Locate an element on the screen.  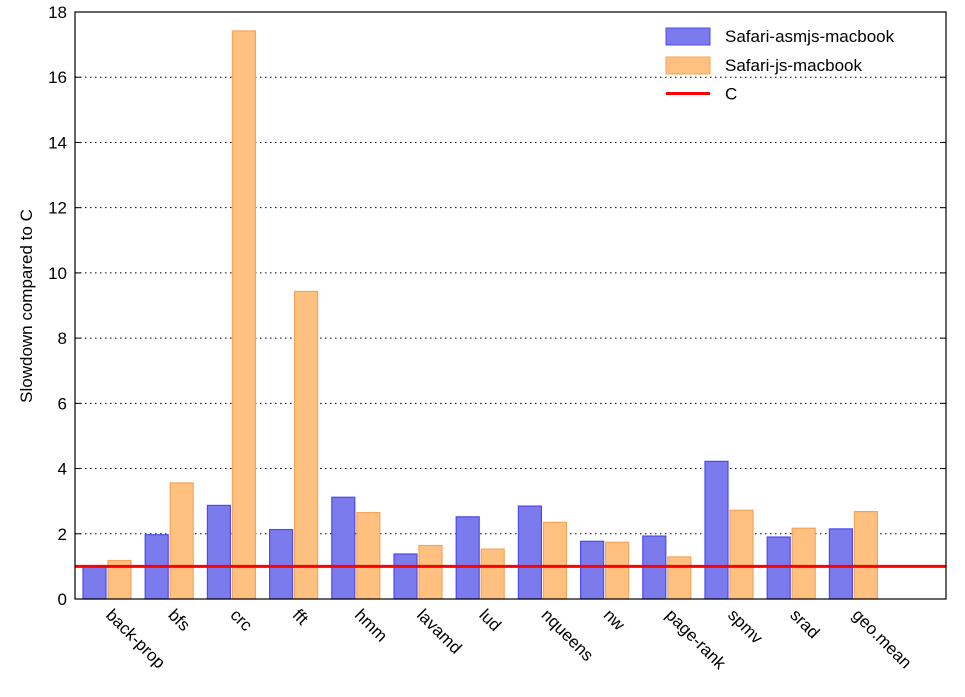
x-tick-label-lavamd: lavamd is located at coordinates (439, 631).